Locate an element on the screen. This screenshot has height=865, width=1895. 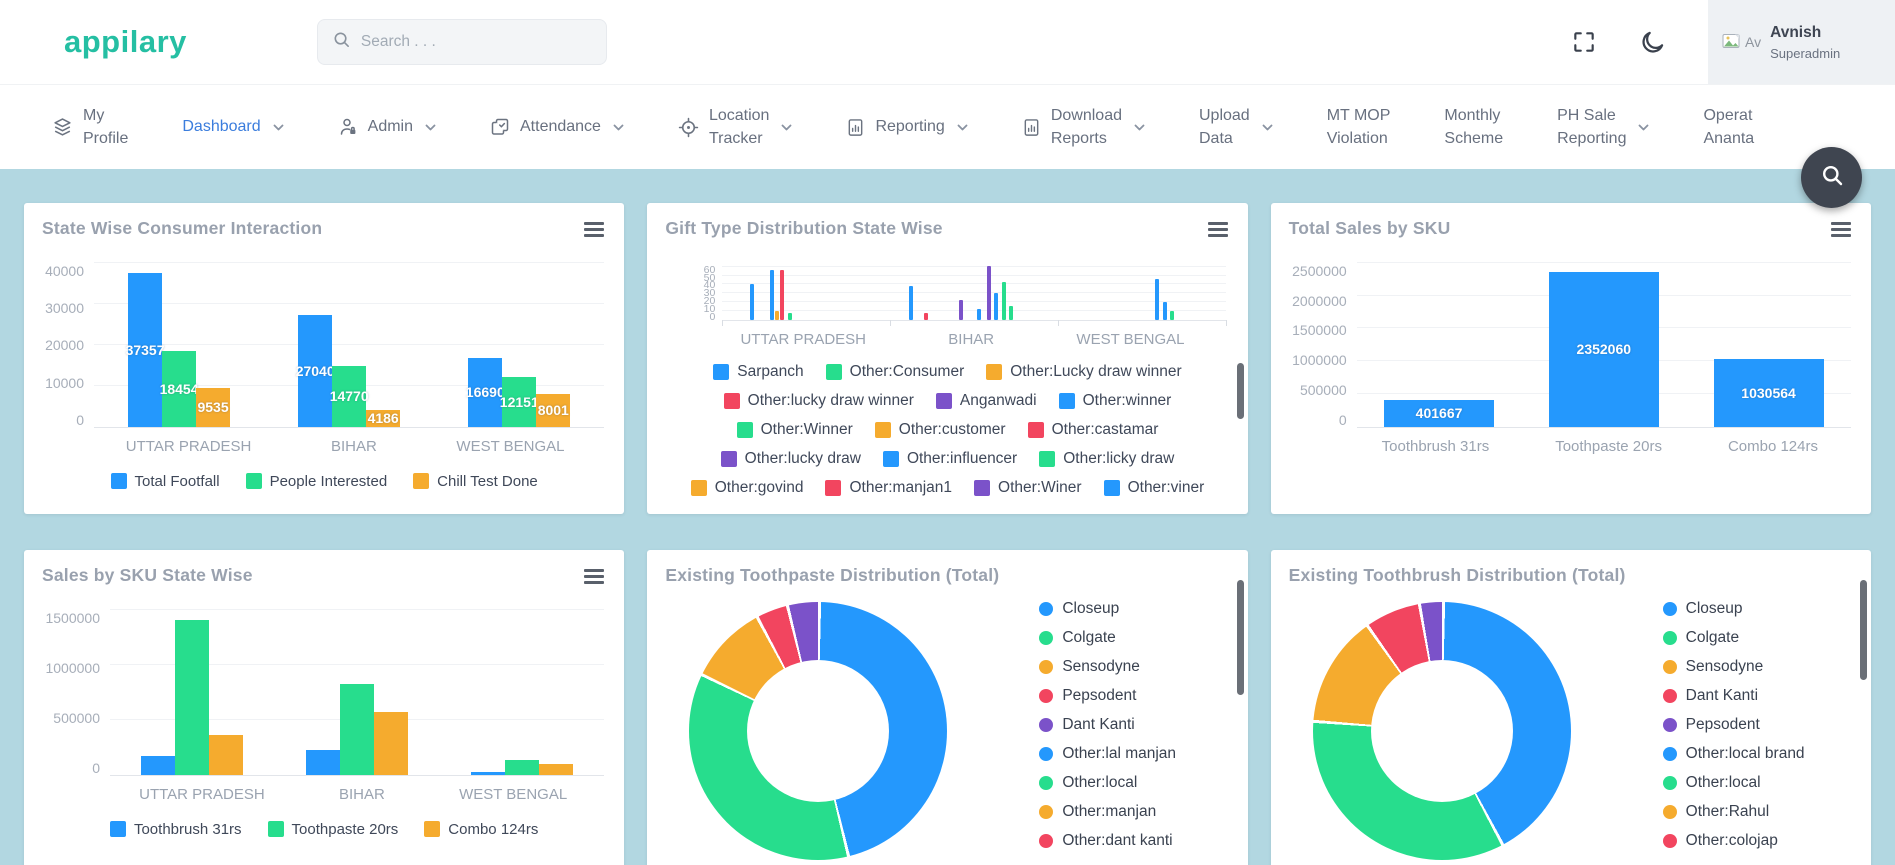
bar-value-label: 12151 is located at coordinates (519, 401).